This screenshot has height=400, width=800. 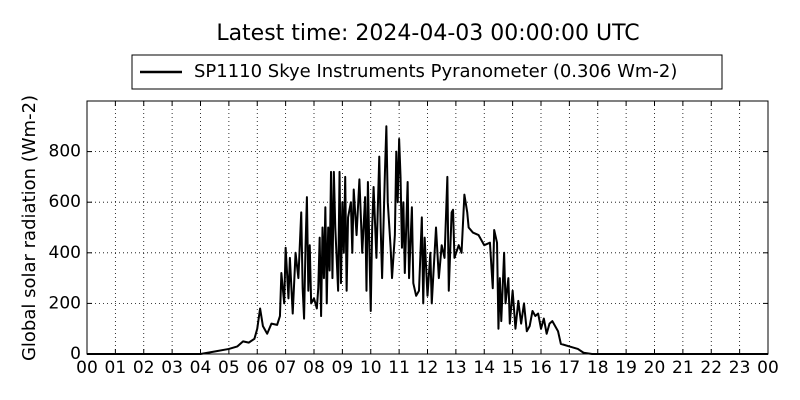 What do you see at coordinates (65, 152) in the screenshot?
I see `y-tick-label: 800` at bounding box center [65, 152].